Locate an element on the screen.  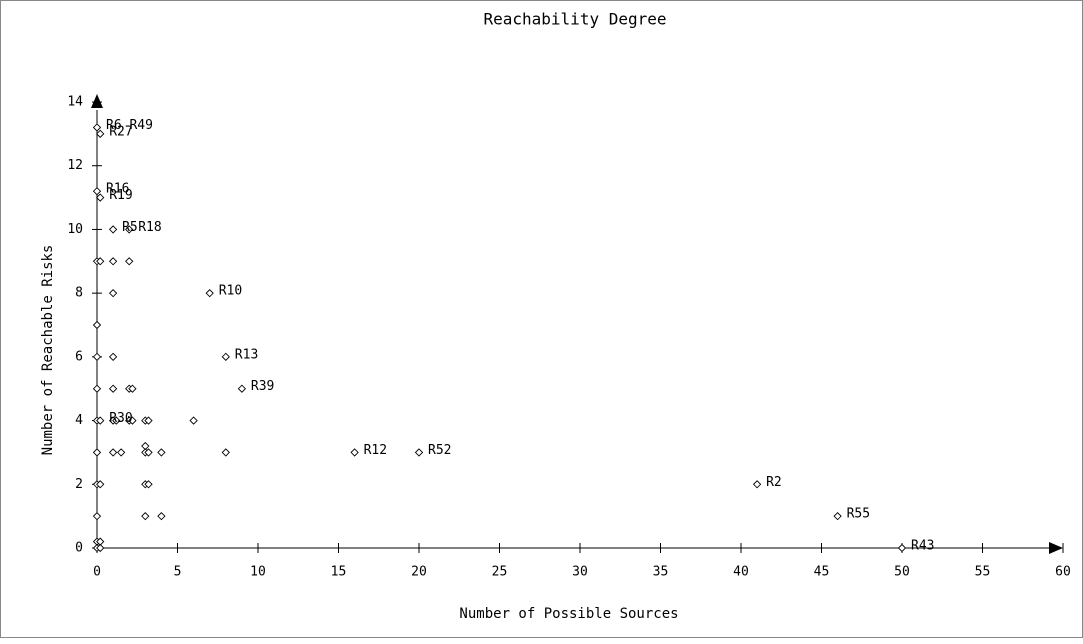
x-tick-label: 20 is located at coordinates (419, 572).